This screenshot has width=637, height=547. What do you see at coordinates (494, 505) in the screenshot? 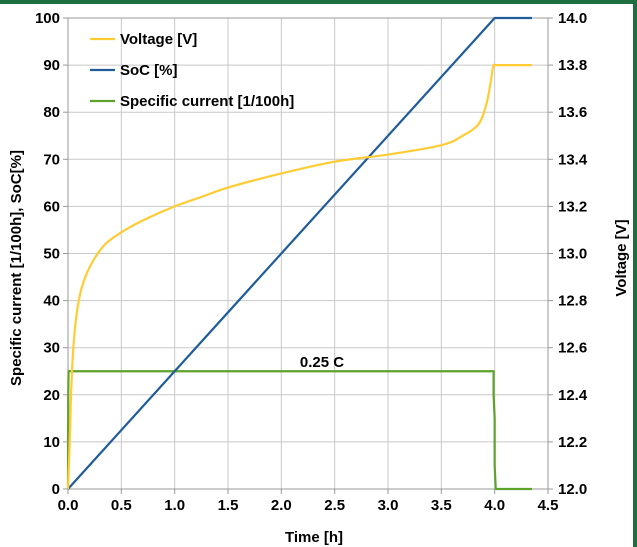
I see `x-tick-label: 4.0` at bounding box center [494, 505].